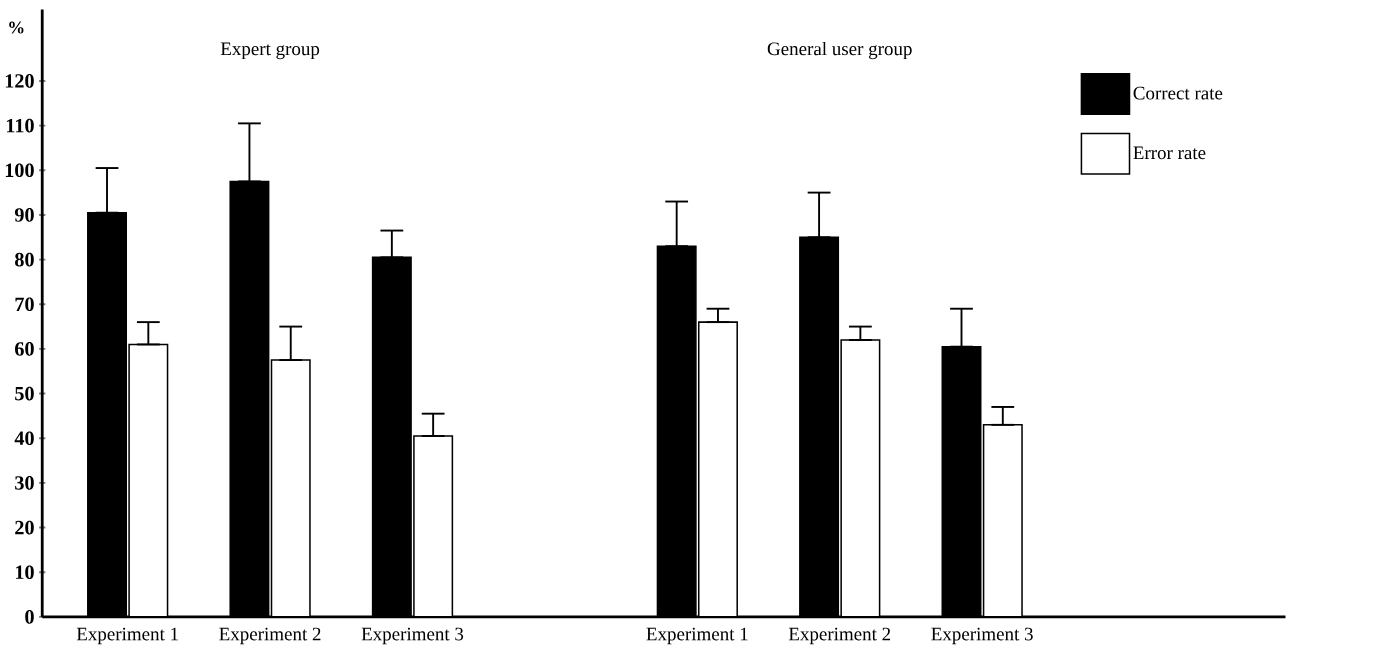  Describe the element at coordinates (24, 393) in the screenshot. I see `y-tick-label: 50` at that location.